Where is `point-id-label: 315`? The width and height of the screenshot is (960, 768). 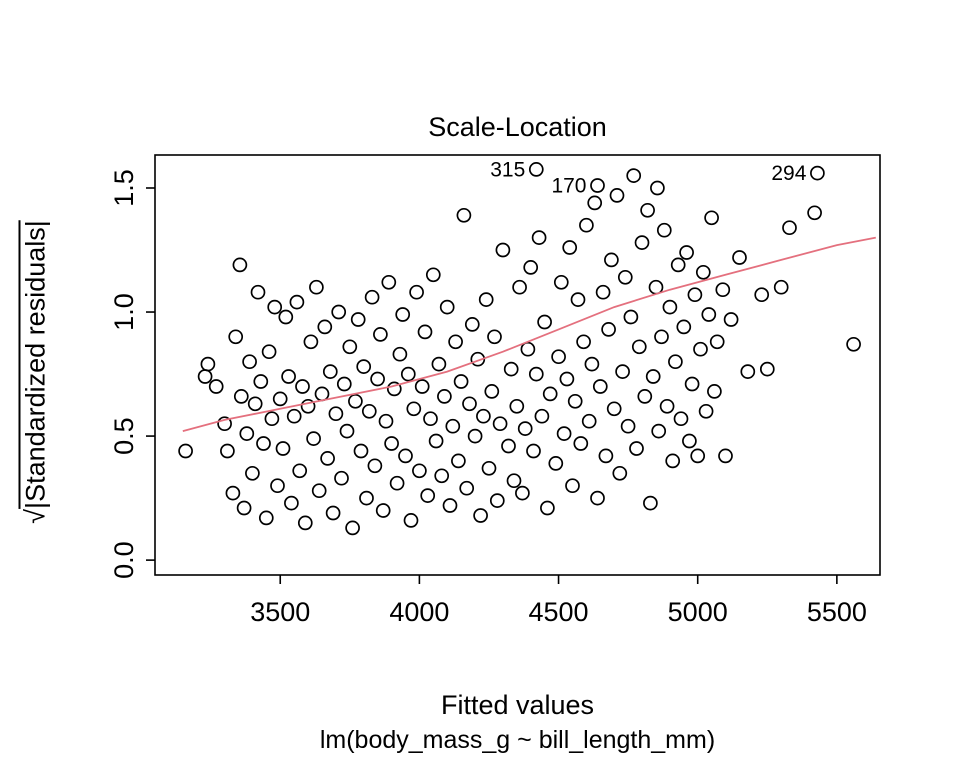 point-id-label: 315 is located at coordinates (507, 169).